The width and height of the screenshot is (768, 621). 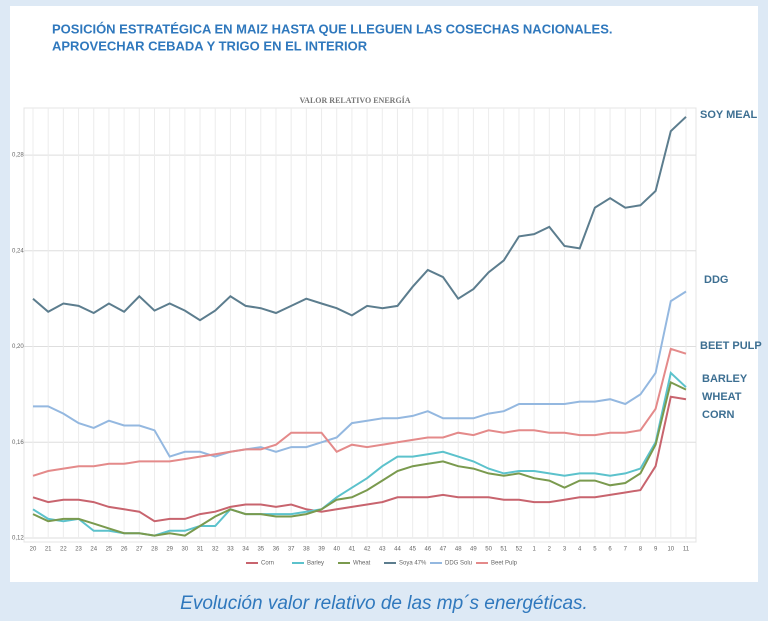 What do you see at coordinates (473, 550) in the screenshot?
I see `x-tick-label: 49` at bounding box center [473, 550].